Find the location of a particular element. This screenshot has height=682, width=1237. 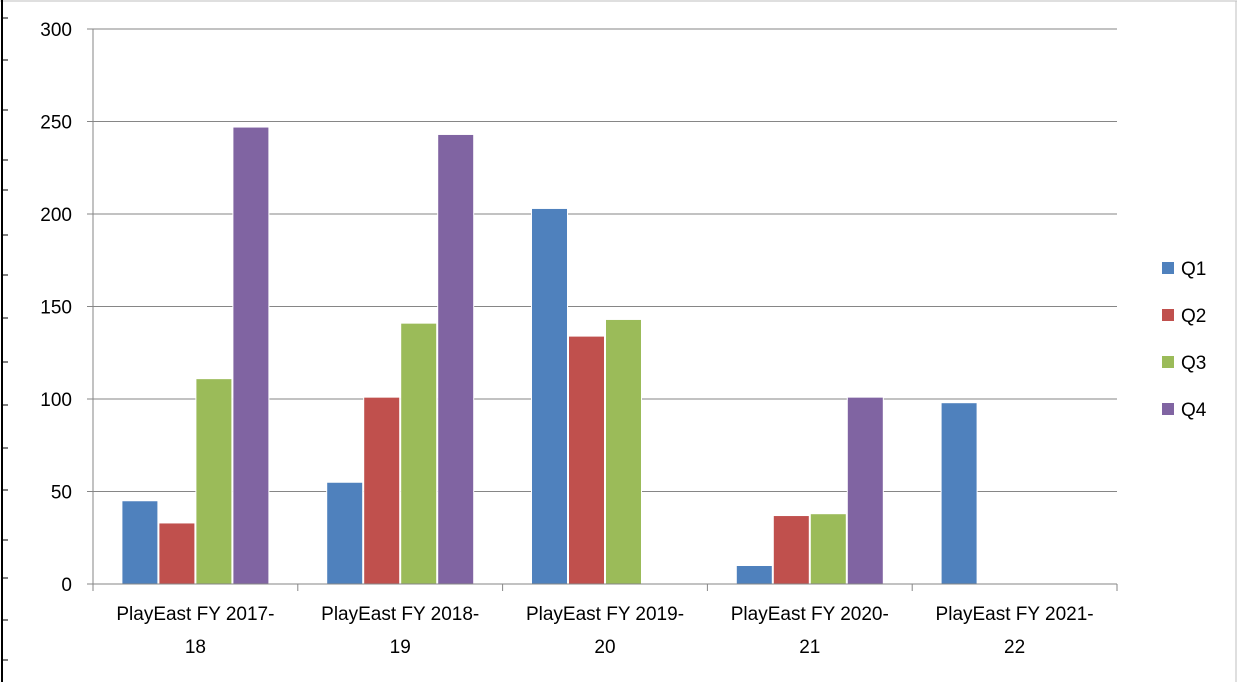

y-tick-label: 200 is located at coordinates (56, 215).